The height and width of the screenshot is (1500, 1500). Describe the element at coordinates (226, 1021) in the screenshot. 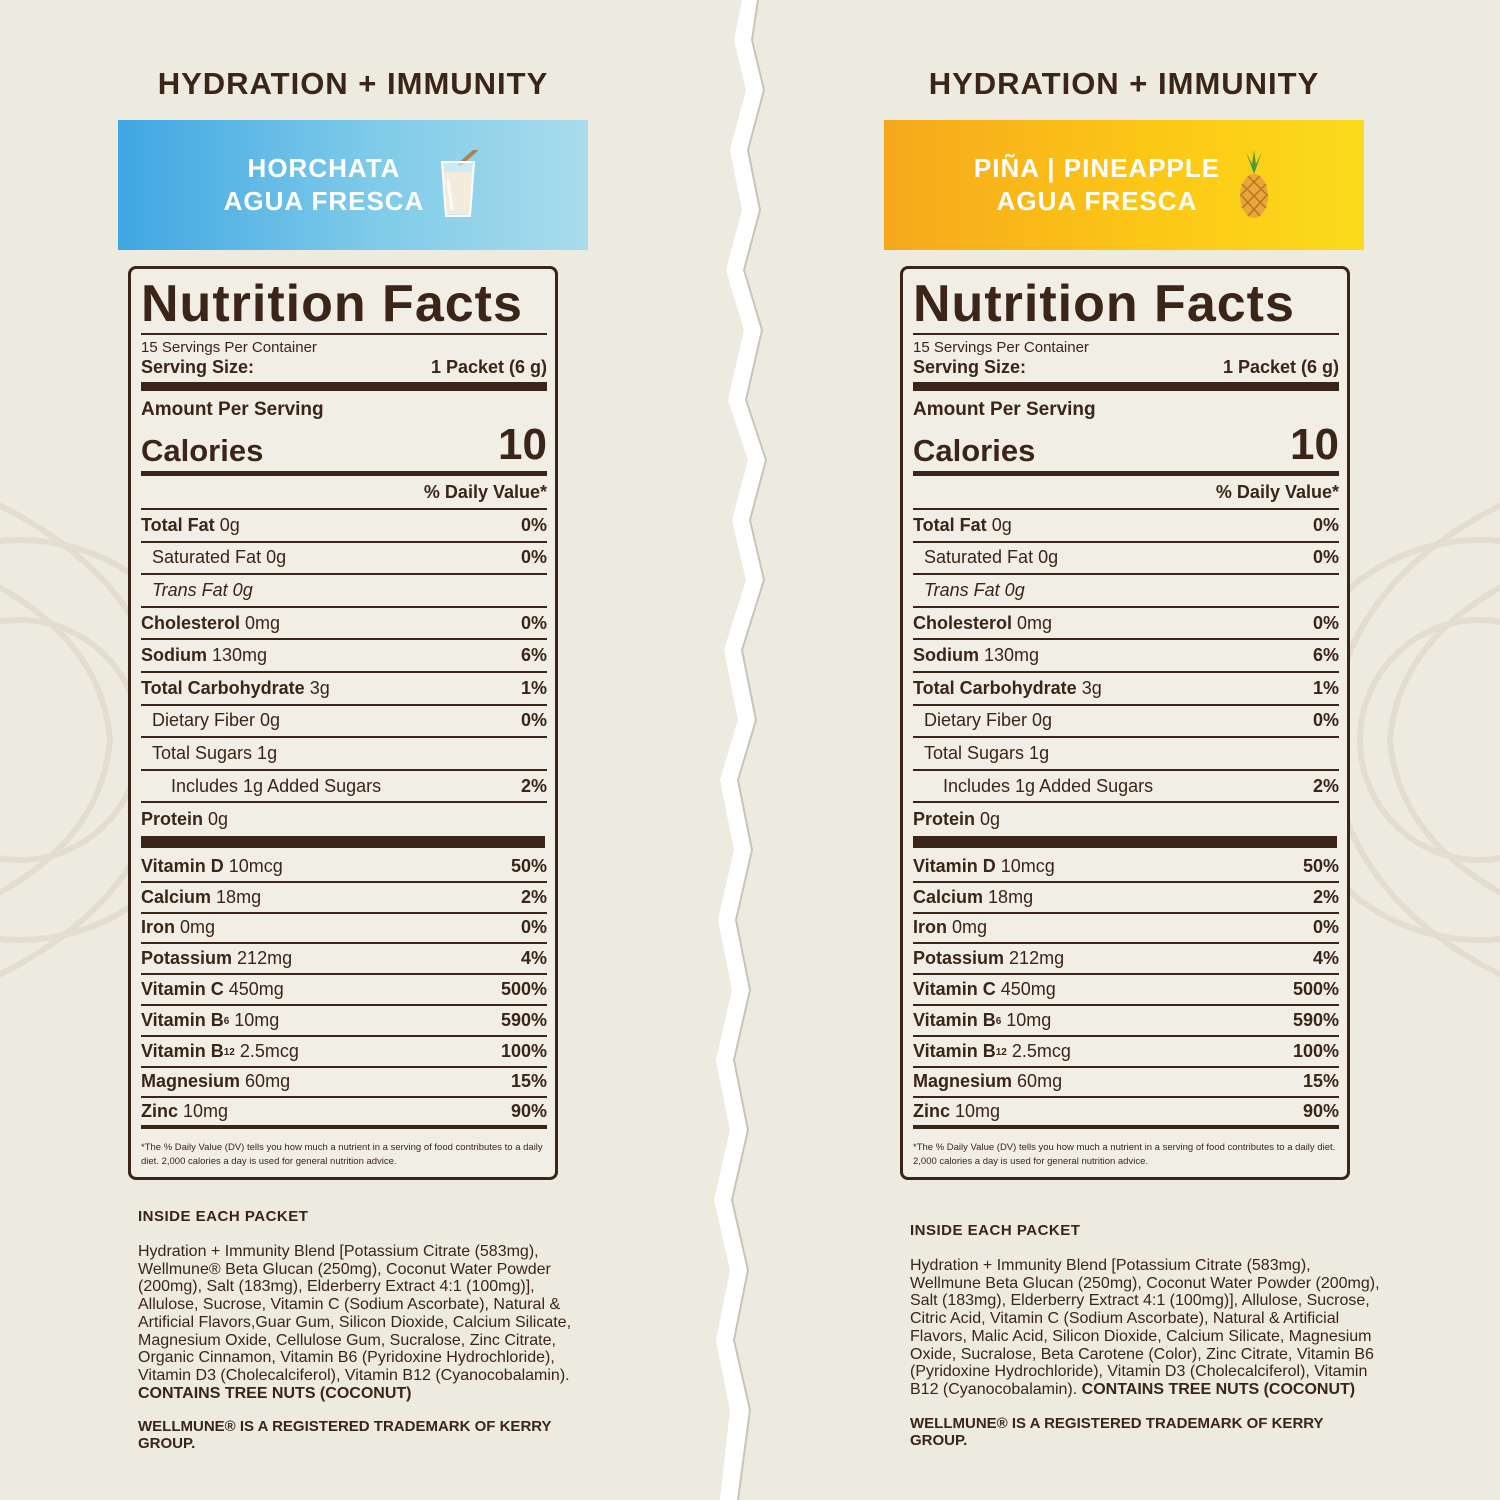

I see `vitamin-subscript: 6` at that location.